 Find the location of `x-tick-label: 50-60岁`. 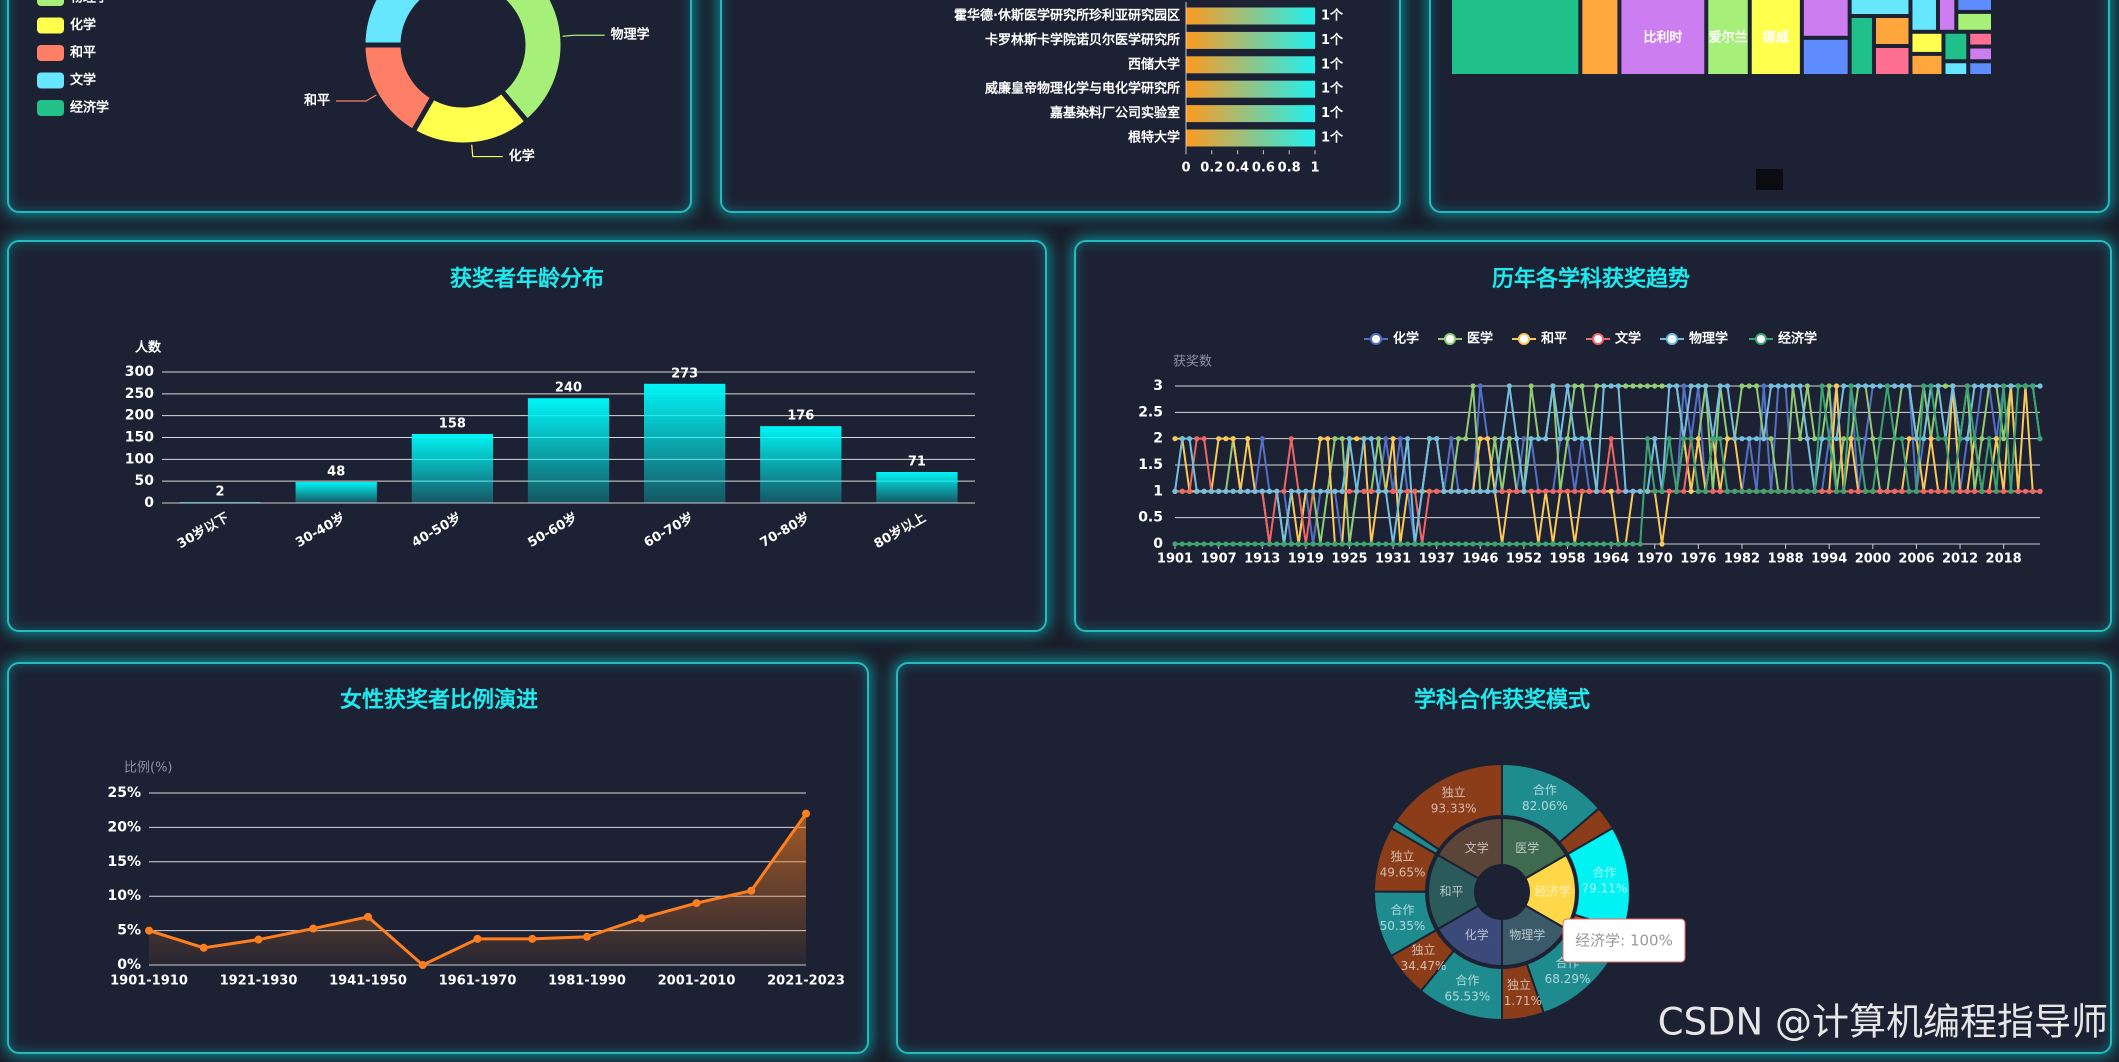

x-tick-label: 50-60岁 is located at coordinates (552, 530).